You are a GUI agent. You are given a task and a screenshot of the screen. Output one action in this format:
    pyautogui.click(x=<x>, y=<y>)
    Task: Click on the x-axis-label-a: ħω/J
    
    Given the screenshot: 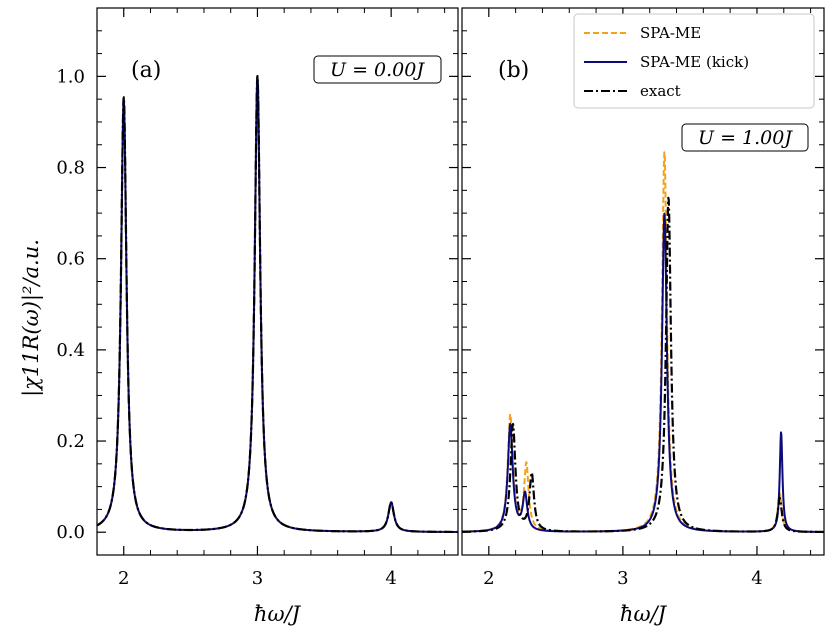 What is the action you would take?
    pyautogui.click(x=278, y=614)
    